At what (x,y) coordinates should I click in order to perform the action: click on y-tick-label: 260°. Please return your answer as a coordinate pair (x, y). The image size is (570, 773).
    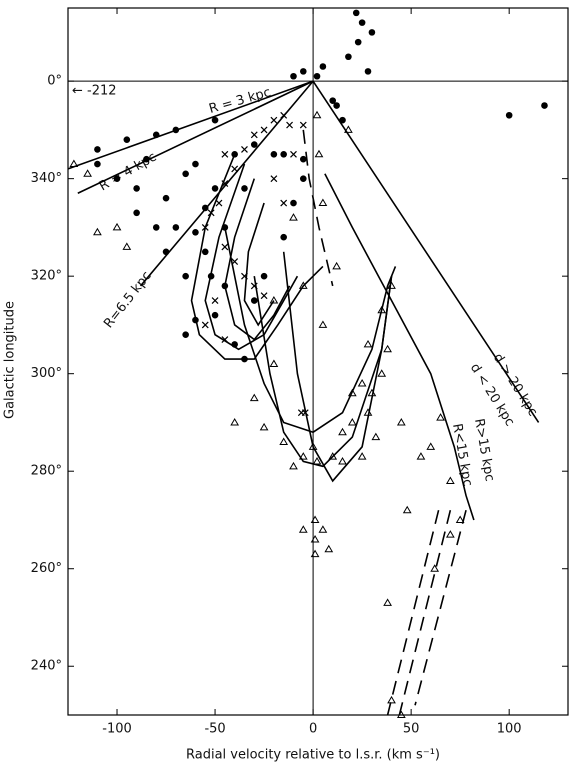
    Looking at the image, I should click on (46, 568).